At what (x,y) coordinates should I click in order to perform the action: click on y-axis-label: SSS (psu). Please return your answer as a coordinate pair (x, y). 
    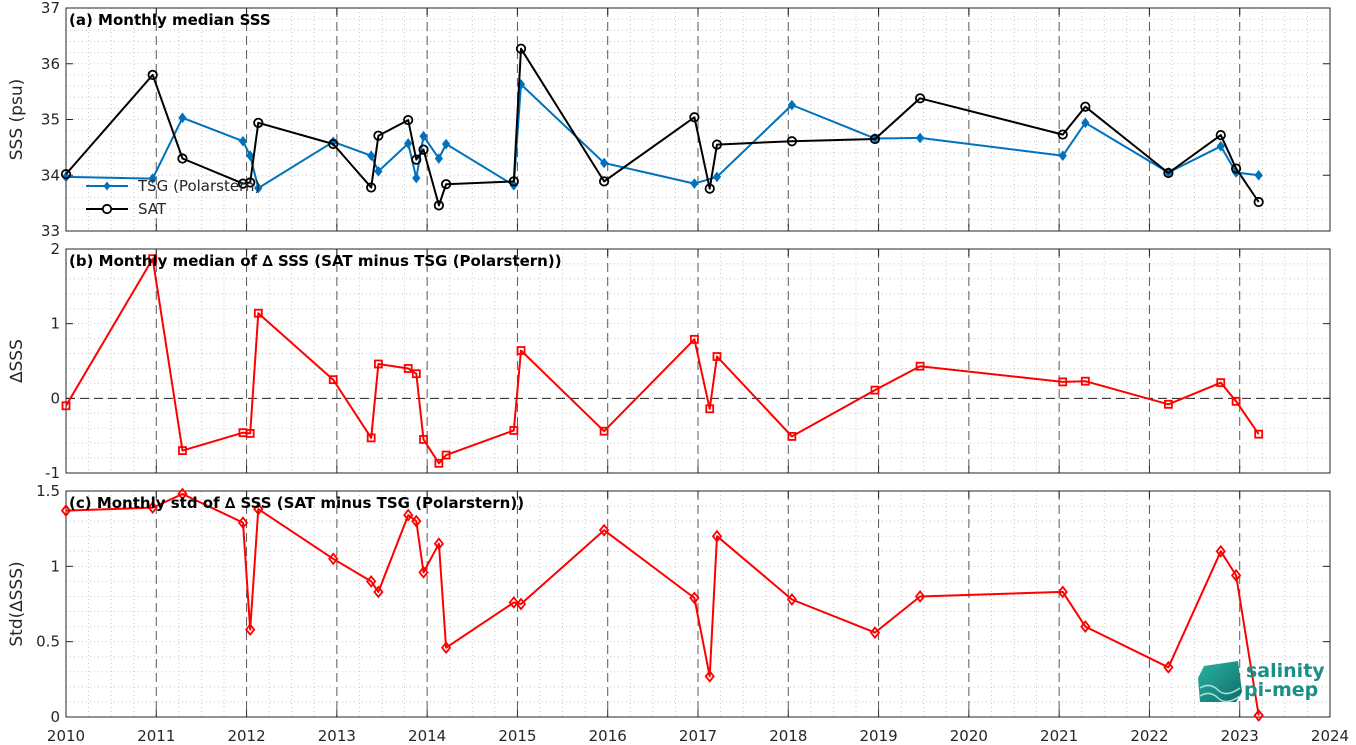
    Looking at the image, I should click on (17, 119).